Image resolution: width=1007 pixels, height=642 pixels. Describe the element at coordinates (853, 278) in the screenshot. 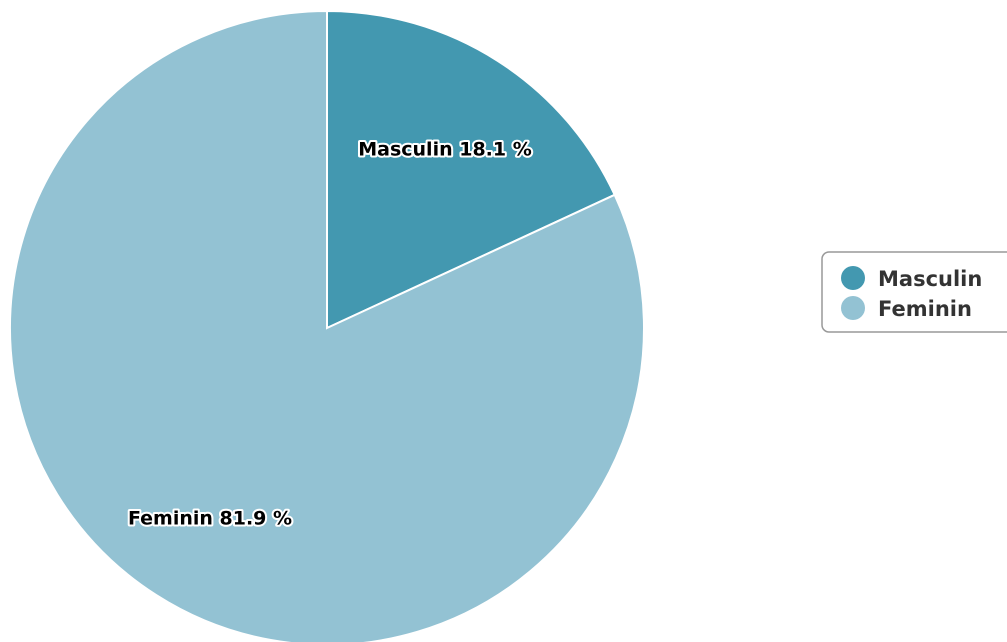

I see `legend-swatch-masculin` at that location.